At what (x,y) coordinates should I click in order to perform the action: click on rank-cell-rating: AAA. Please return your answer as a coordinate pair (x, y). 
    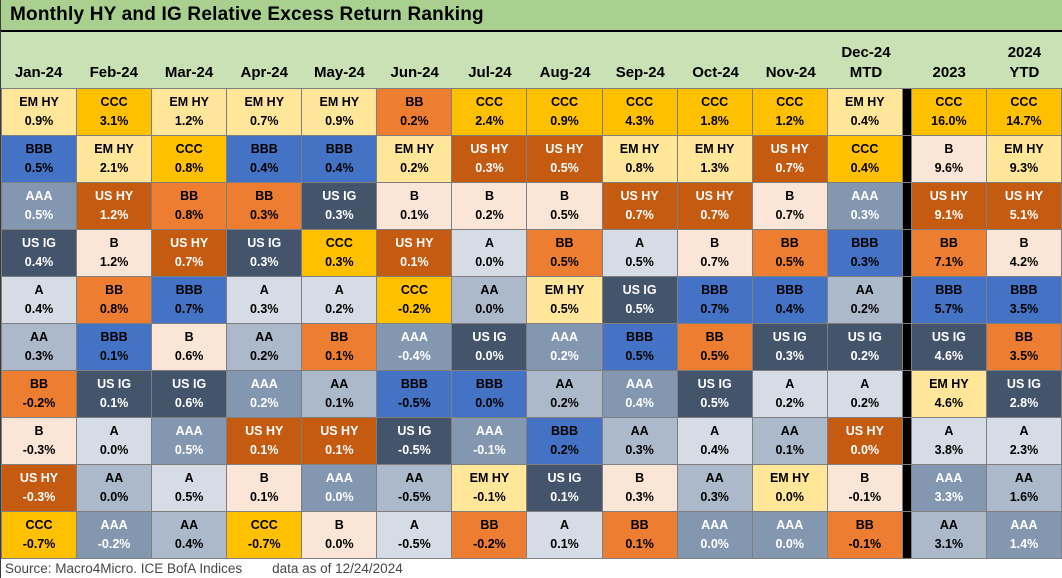
    Looking at the image, I should click on (414, 337).